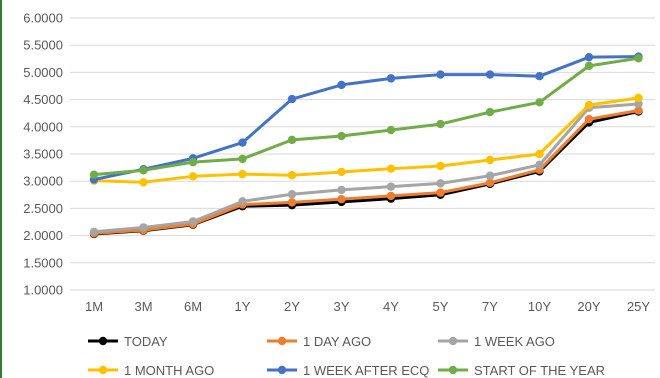 This screenshot has height=378, width=660. I want to click on legend-label: START OF THE YEAR, so click(539, 370).